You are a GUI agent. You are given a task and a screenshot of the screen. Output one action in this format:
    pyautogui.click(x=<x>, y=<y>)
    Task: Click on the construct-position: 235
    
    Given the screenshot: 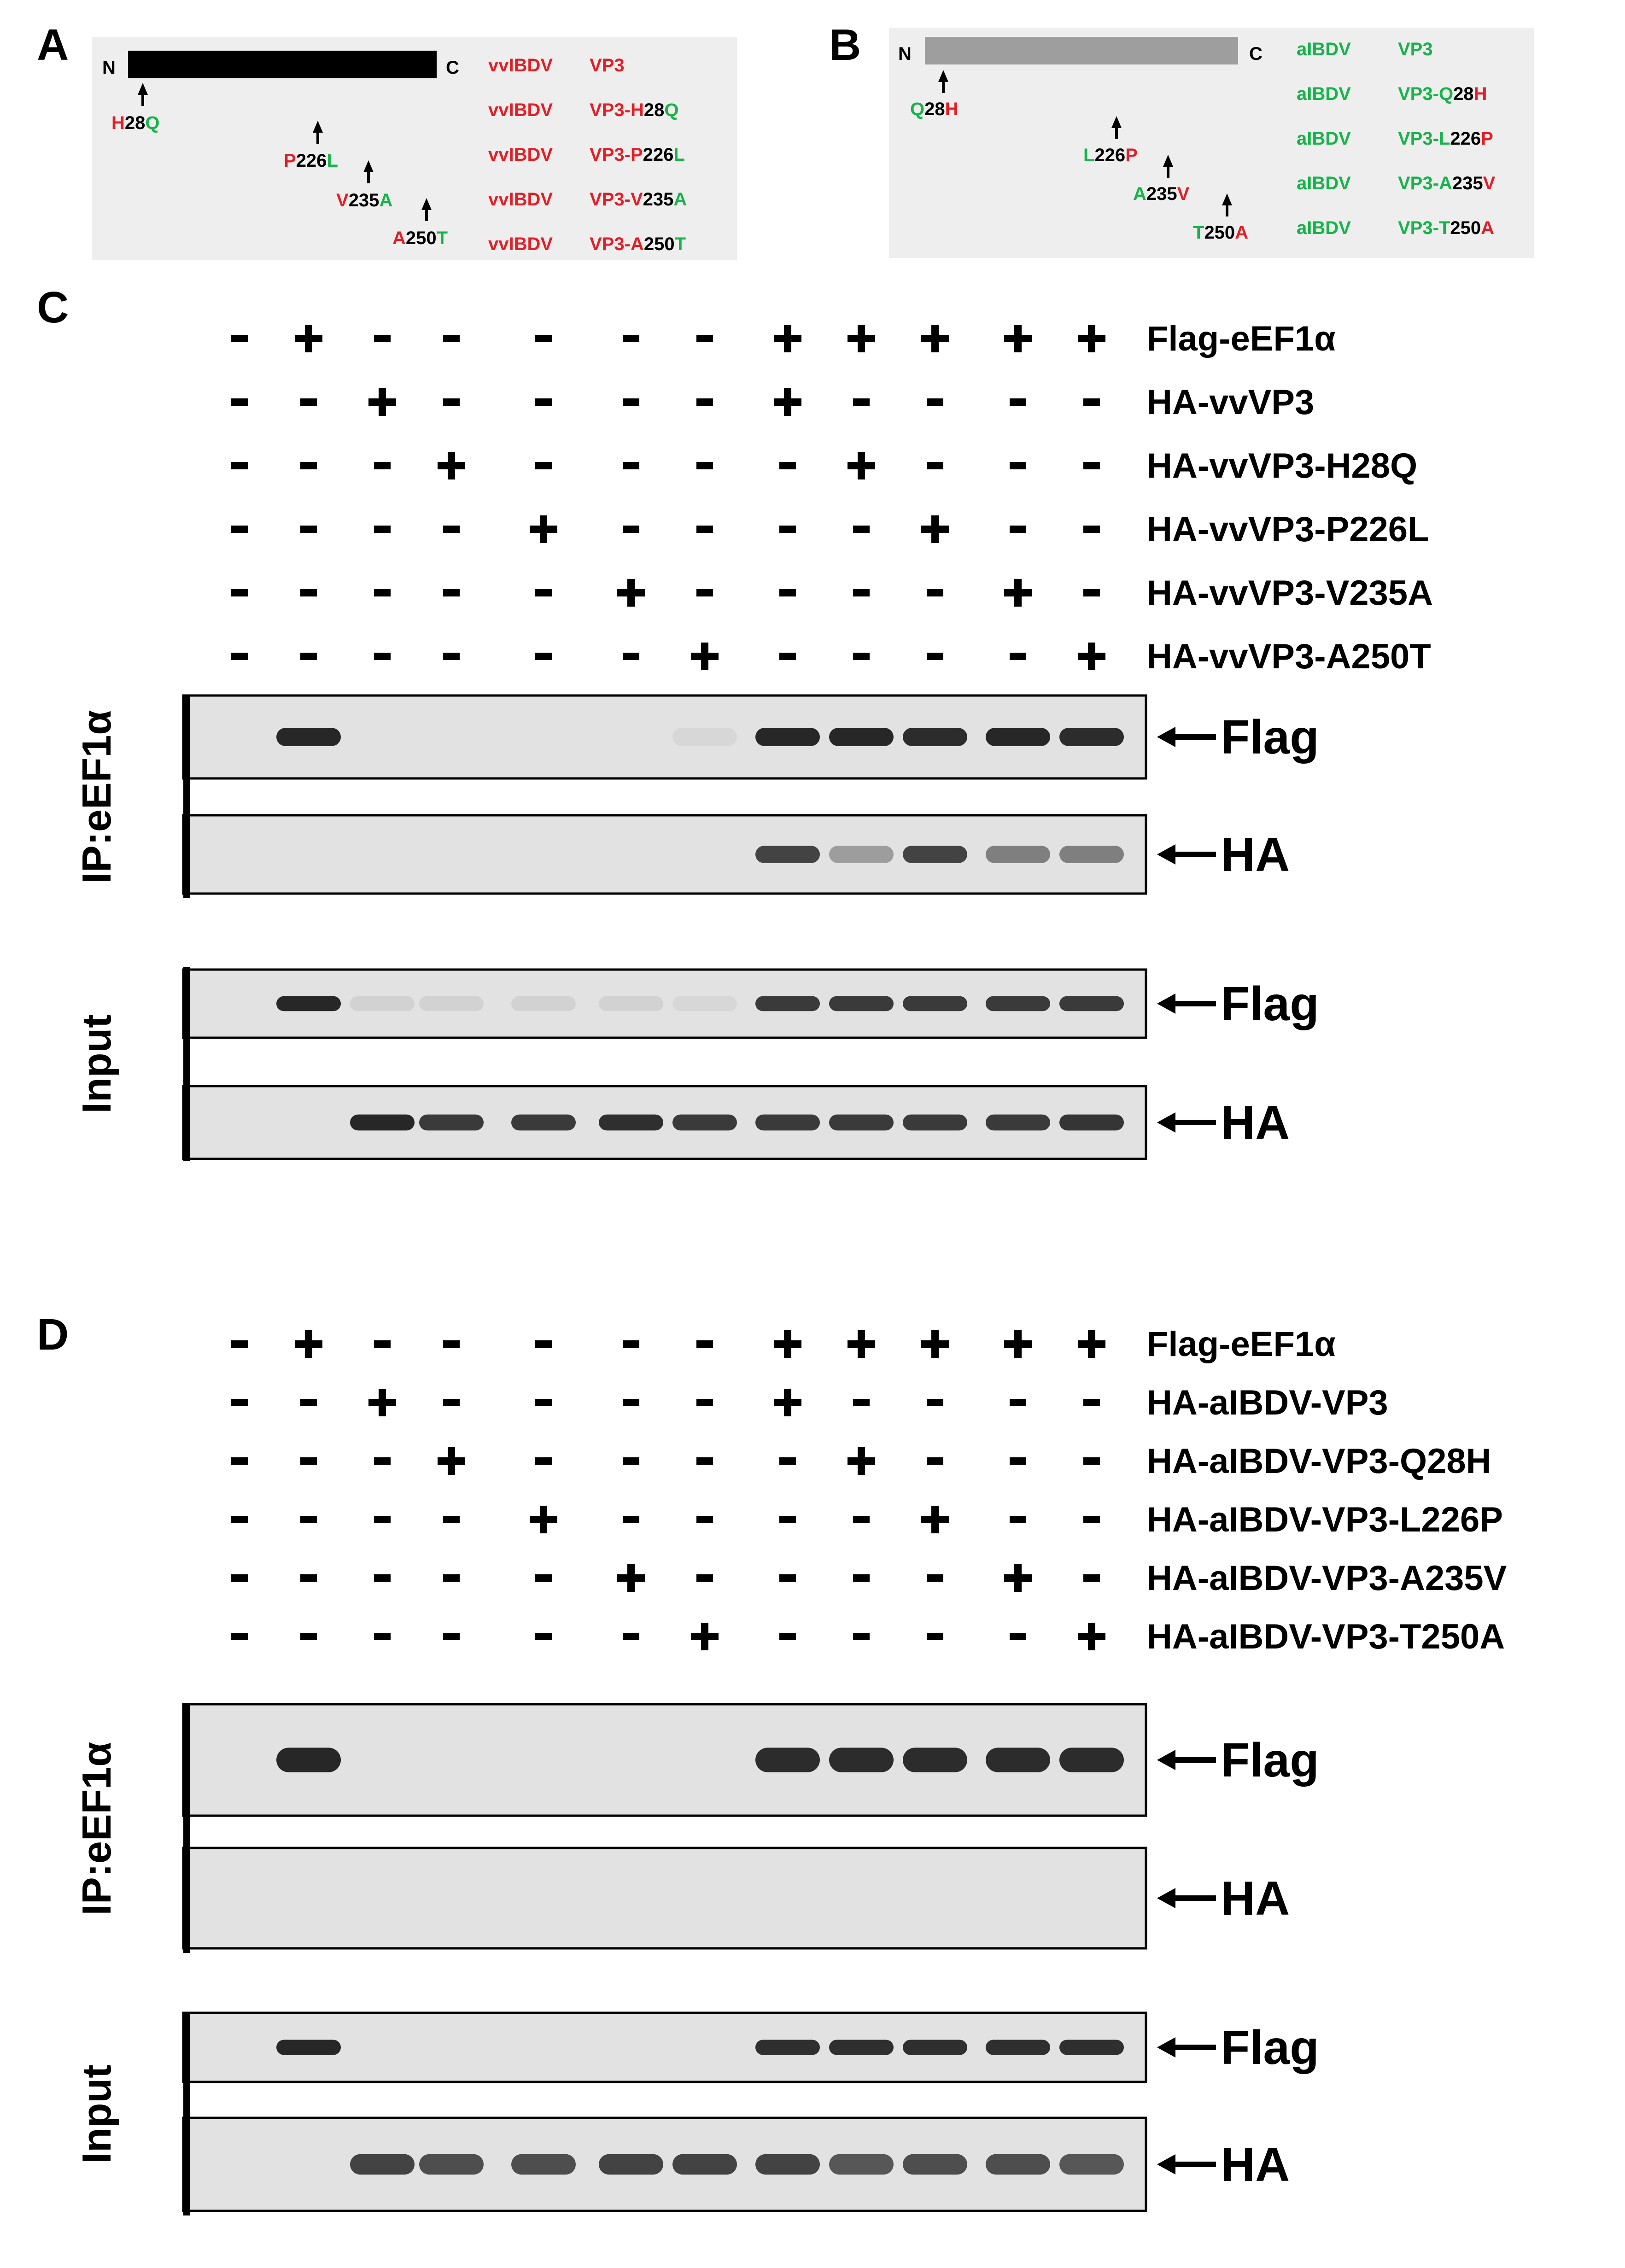 What is the action you would take?
    pyautogui.click(x=658, y=199)
    